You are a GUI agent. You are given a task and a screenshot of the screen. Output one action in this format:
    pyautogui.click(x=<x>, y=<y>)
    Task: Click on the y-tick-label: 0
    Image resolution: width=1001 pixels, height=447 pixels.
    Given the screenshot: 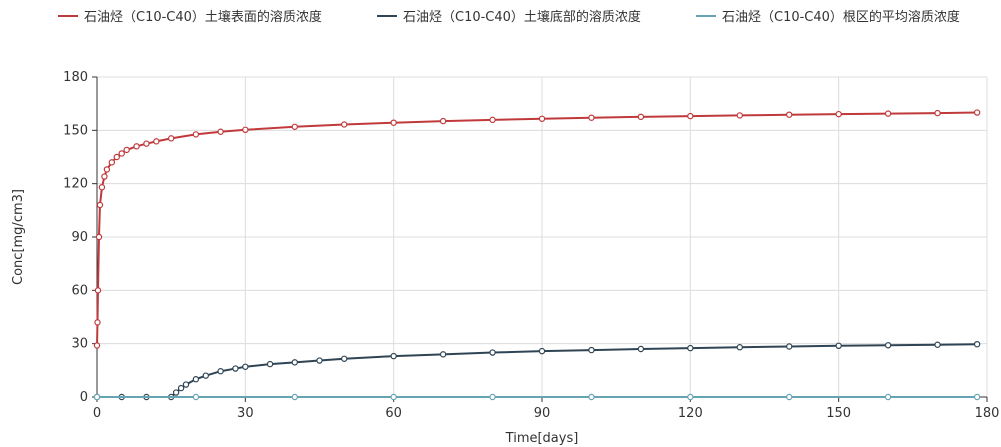 What is the action you would take?
    pyautogui.click(x=84, y=397)
    